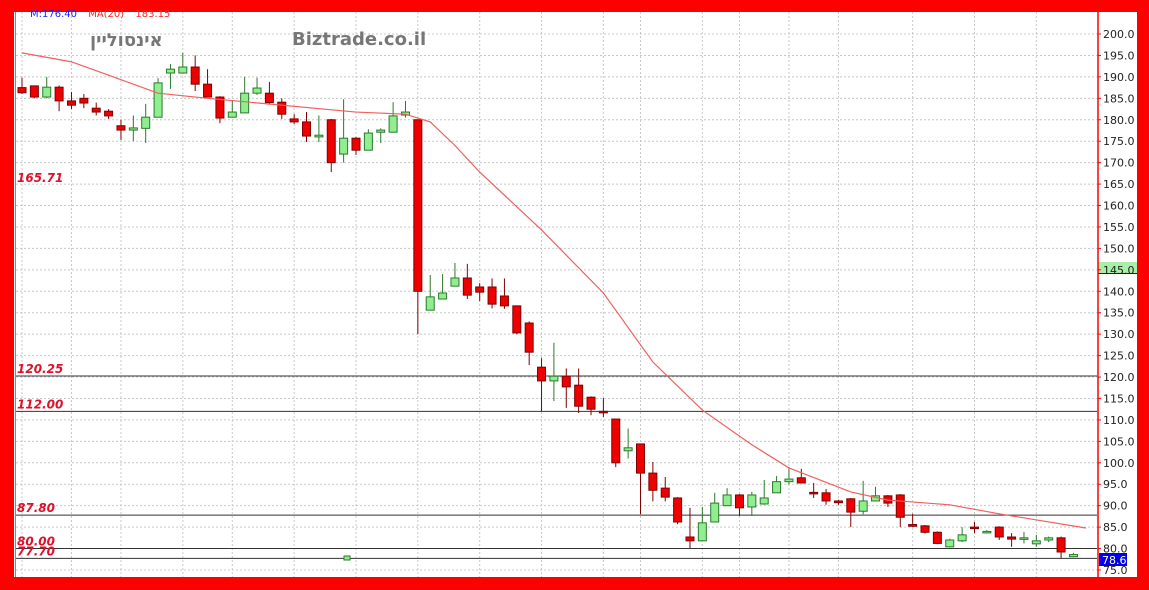 This screenshot has width=1149, height=590. What do you see at coordinates (1119, 163) in the screenshot?
I see `y-tick-label: 170.0` at bounding box center [1119, 163].